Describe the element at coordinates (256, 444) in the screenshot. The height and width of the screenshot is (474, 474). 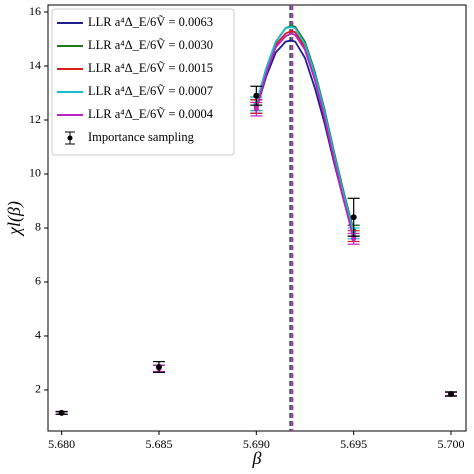
I see `x-tick-label: 5.690` at that location.